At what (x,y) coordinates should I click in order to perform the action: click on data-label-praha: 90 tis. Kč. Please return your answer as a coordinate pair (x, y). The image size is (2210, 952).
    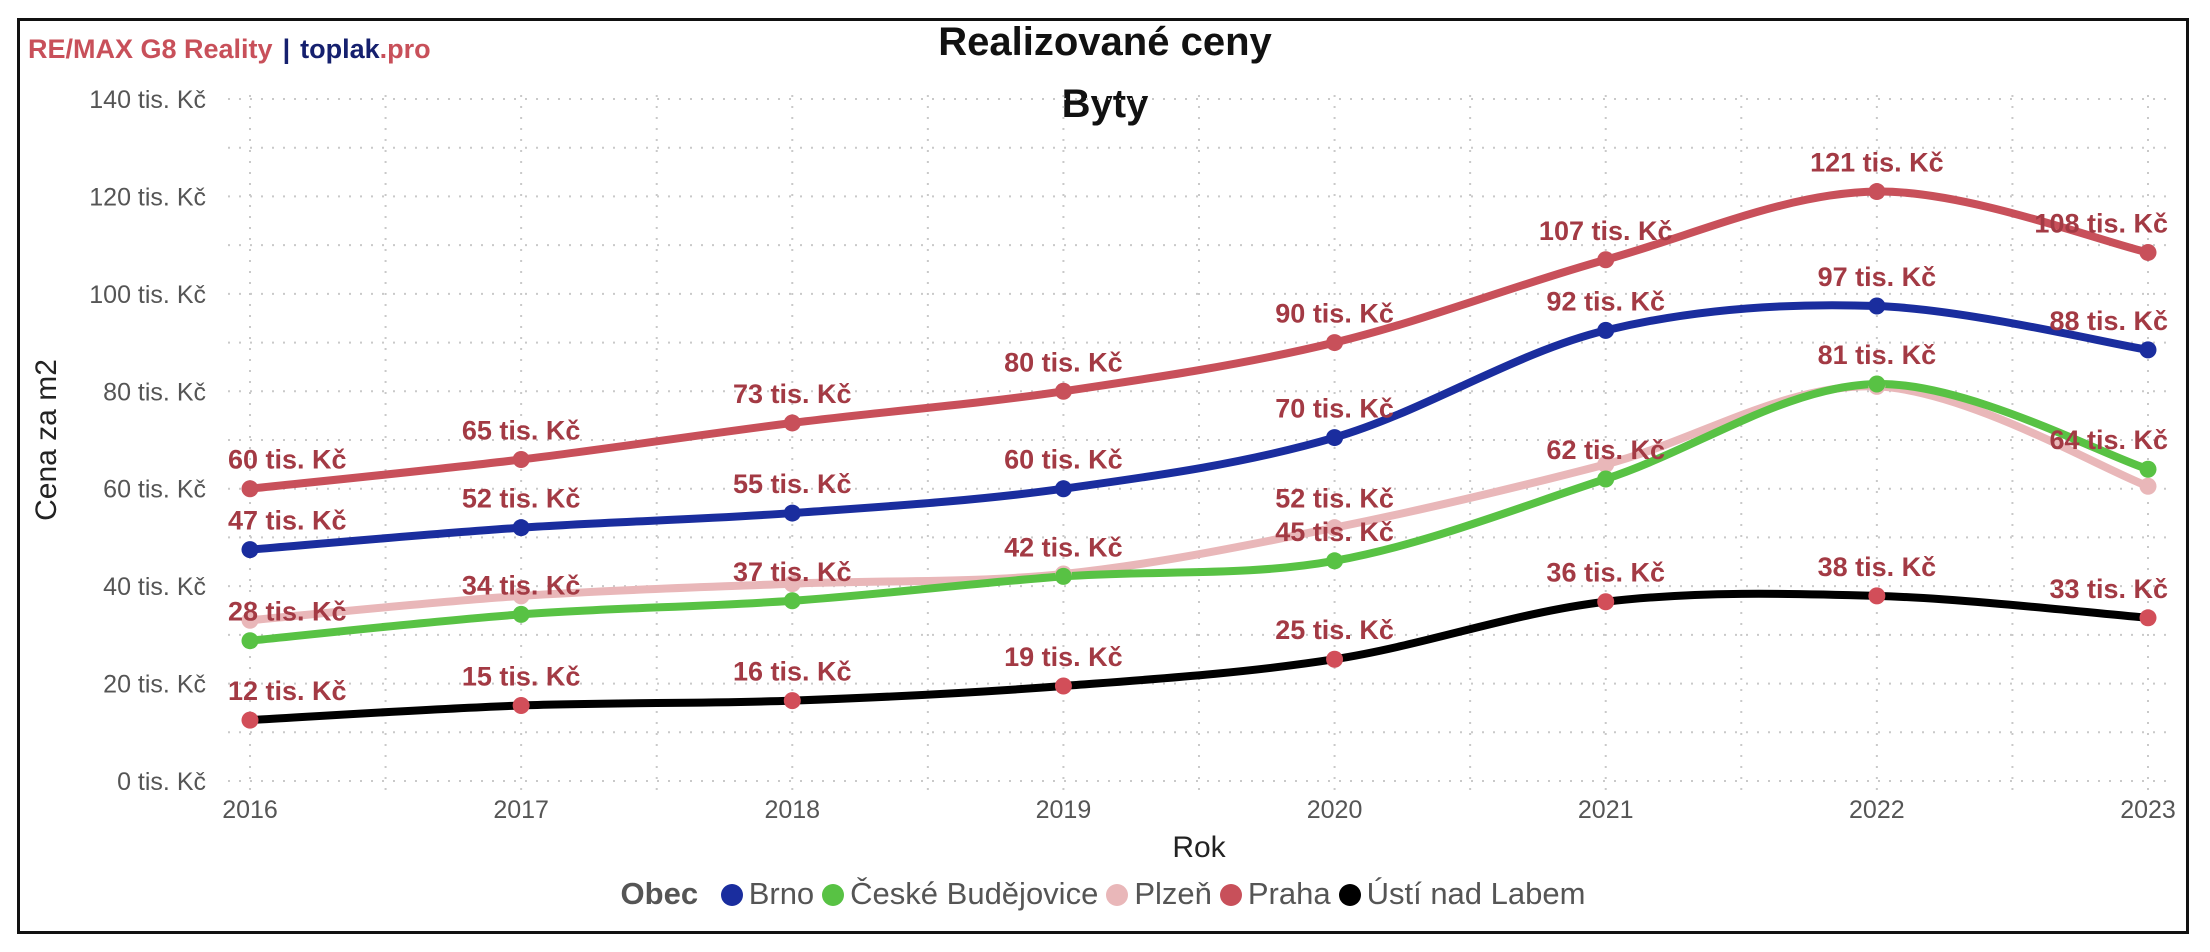
    Looking at the image, I should click on (1334, 314).